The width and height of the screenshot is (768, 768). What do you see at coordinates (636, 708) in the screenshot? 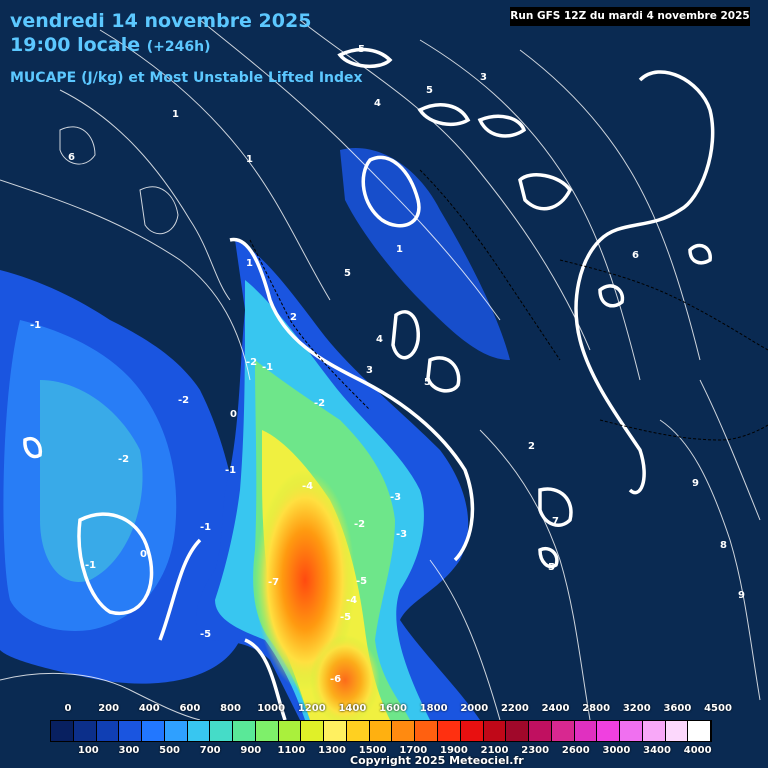
I see `legend-label: 3200` at bounding box center [636, 708].